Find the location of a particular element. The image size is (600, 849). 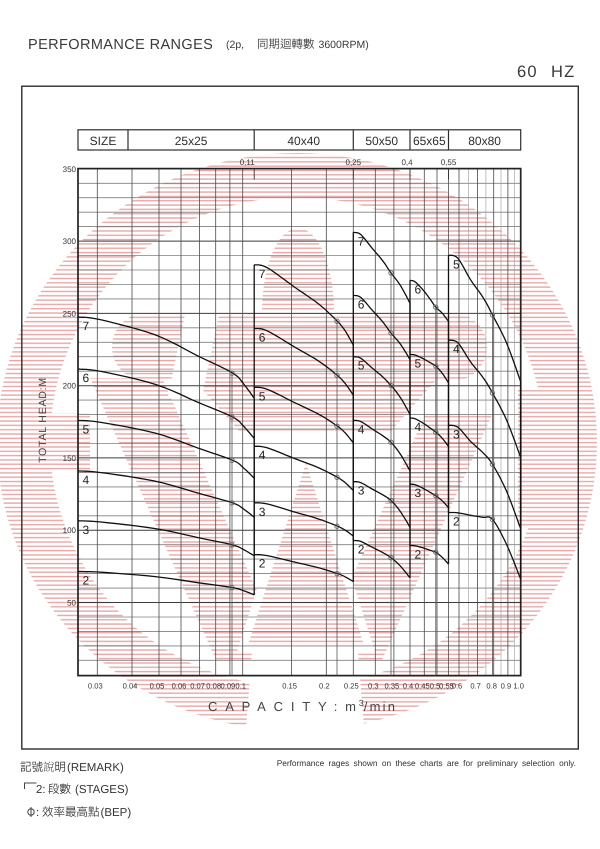

svg-text: 25x25 is located at coordinates (191, 141).